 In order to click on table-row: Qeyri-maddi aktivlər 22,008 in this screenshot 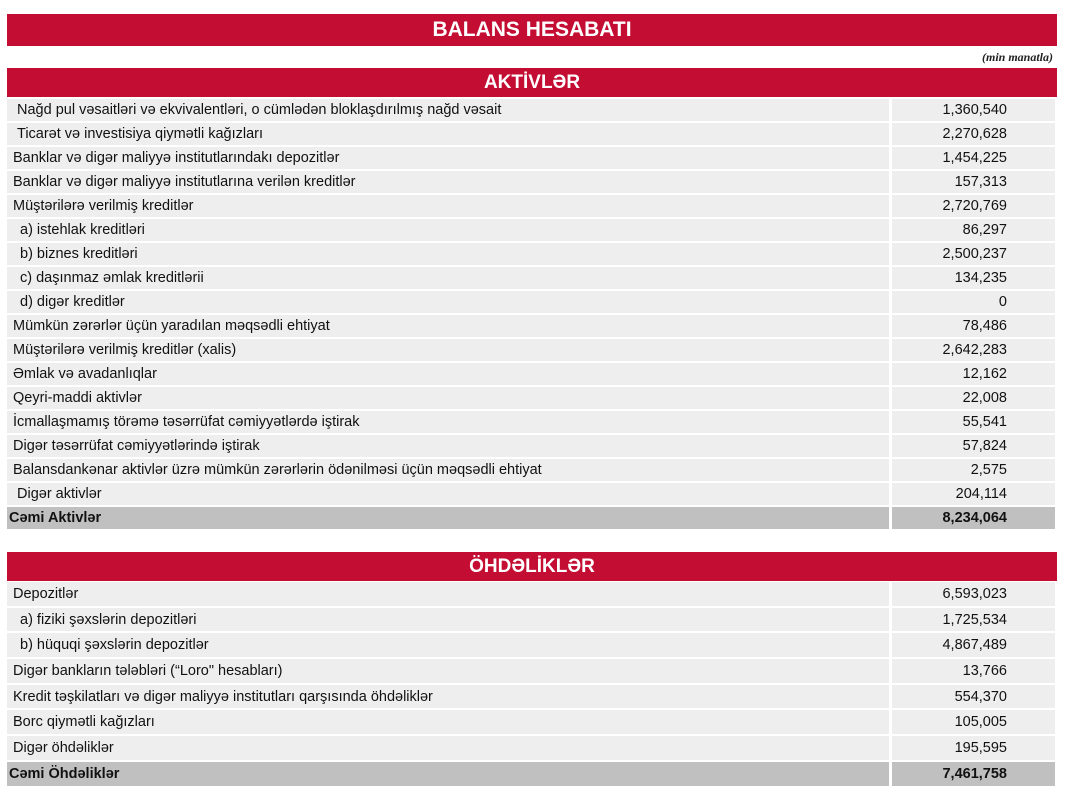, I will do `click(532, 398)`.